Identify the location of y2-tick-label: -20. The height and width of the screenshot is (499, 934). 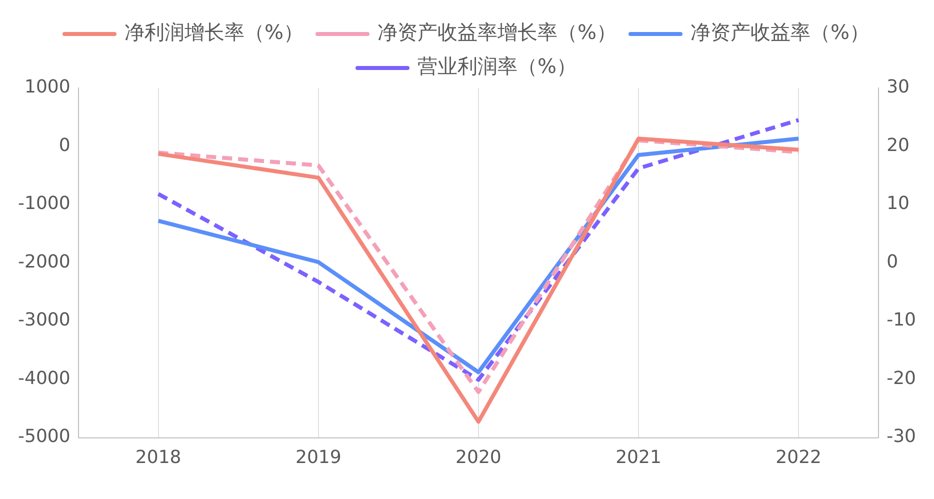
(901, 378).